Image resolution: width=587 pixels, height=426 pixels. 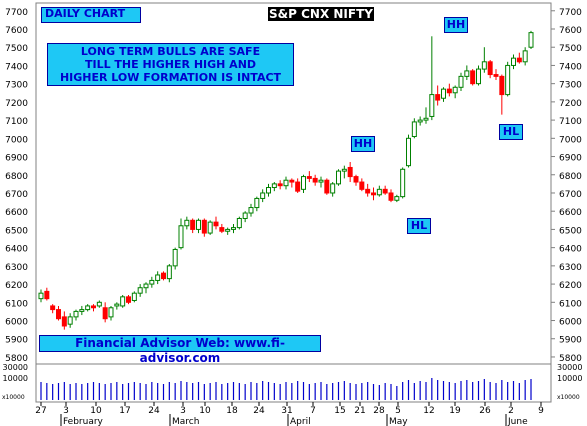 What do you see at coordinates (16, 359) in the screenshot?
I see `price-tick-label-left: 5800` at bounding box center [16, 359].